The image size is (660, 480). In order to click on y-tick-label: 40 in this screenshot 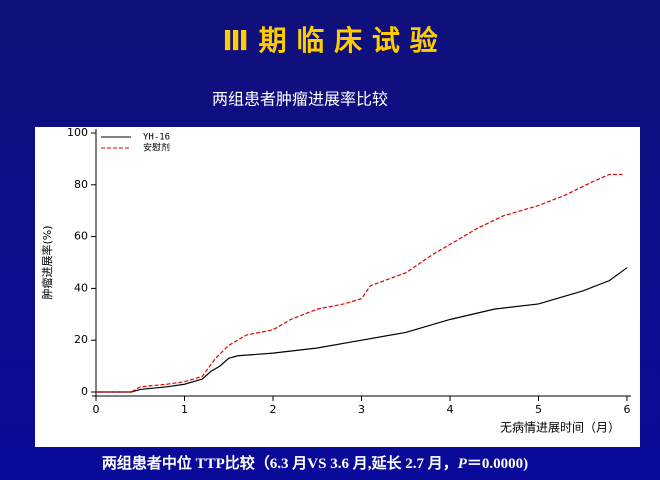, I will do `click(81, 287)`.